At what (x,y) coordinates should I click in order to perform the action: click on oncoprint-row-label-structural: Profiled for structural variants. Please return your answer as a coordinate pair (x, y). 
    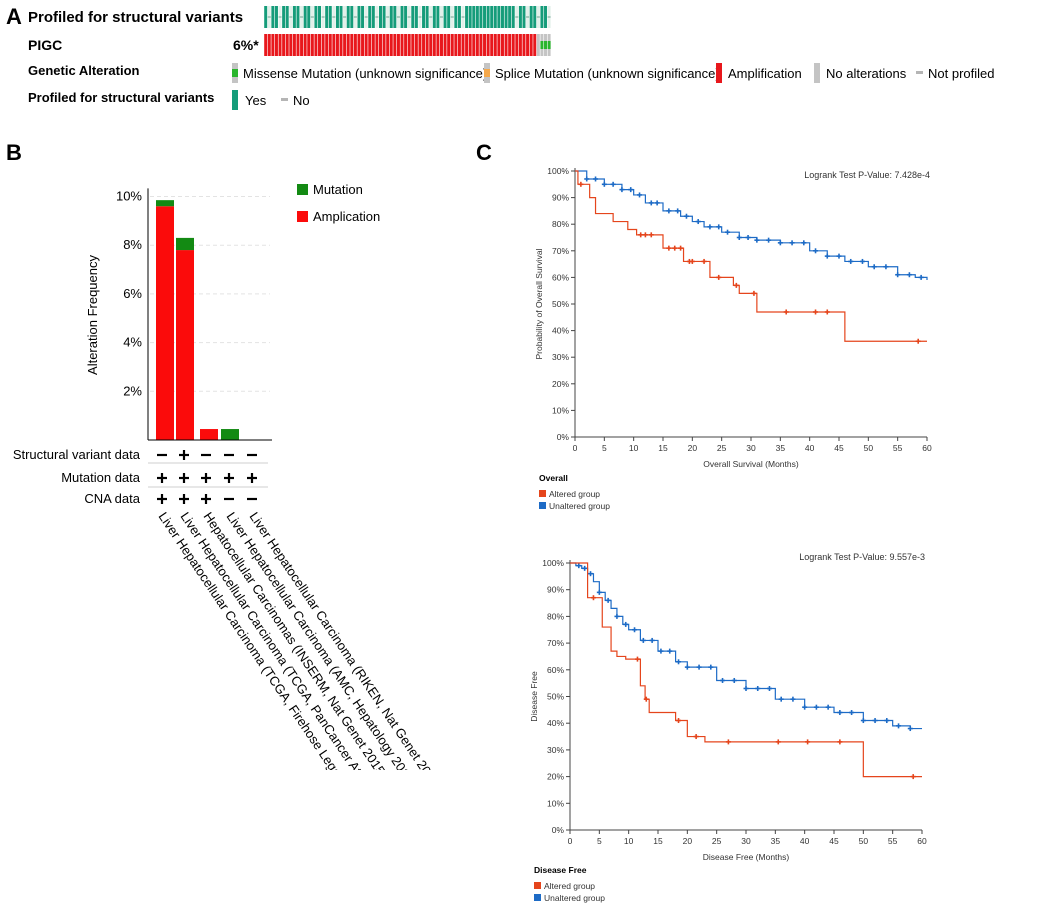
    Looking at the image, I should click on (136, 17).